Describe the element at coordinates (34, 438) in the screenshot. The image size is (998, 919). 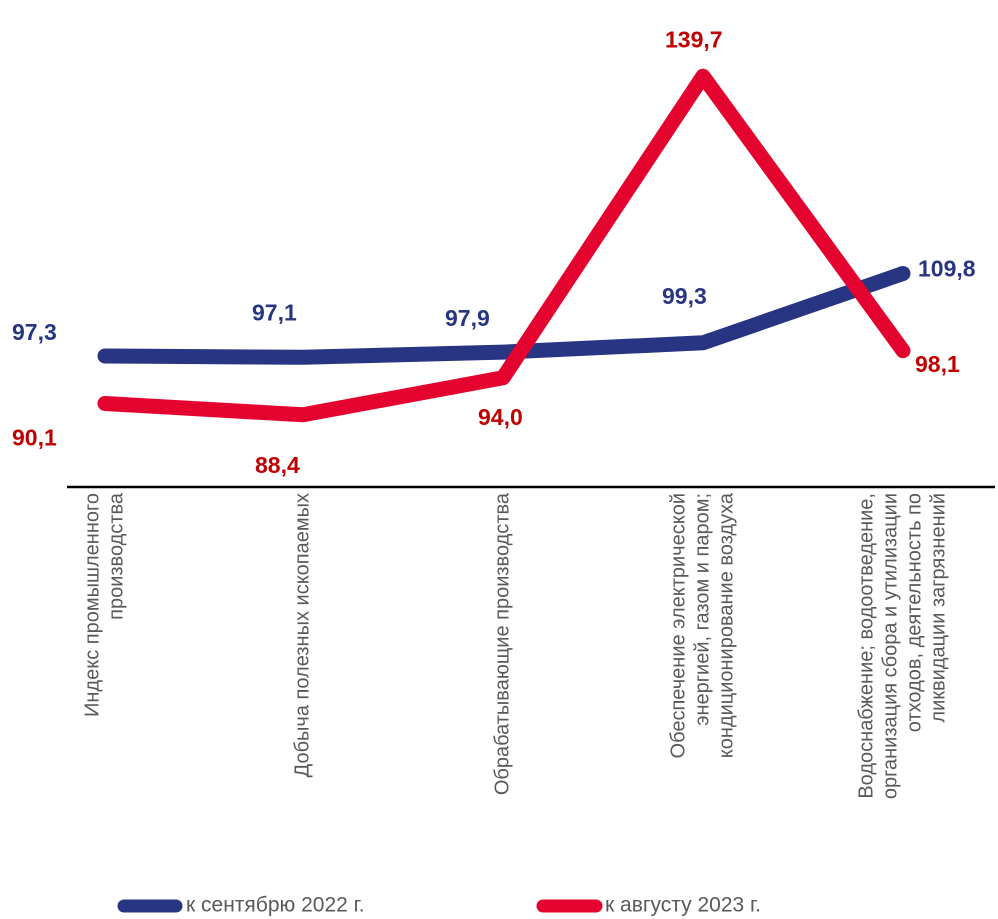
I see `data-label-series-2: 90,1` at that location.